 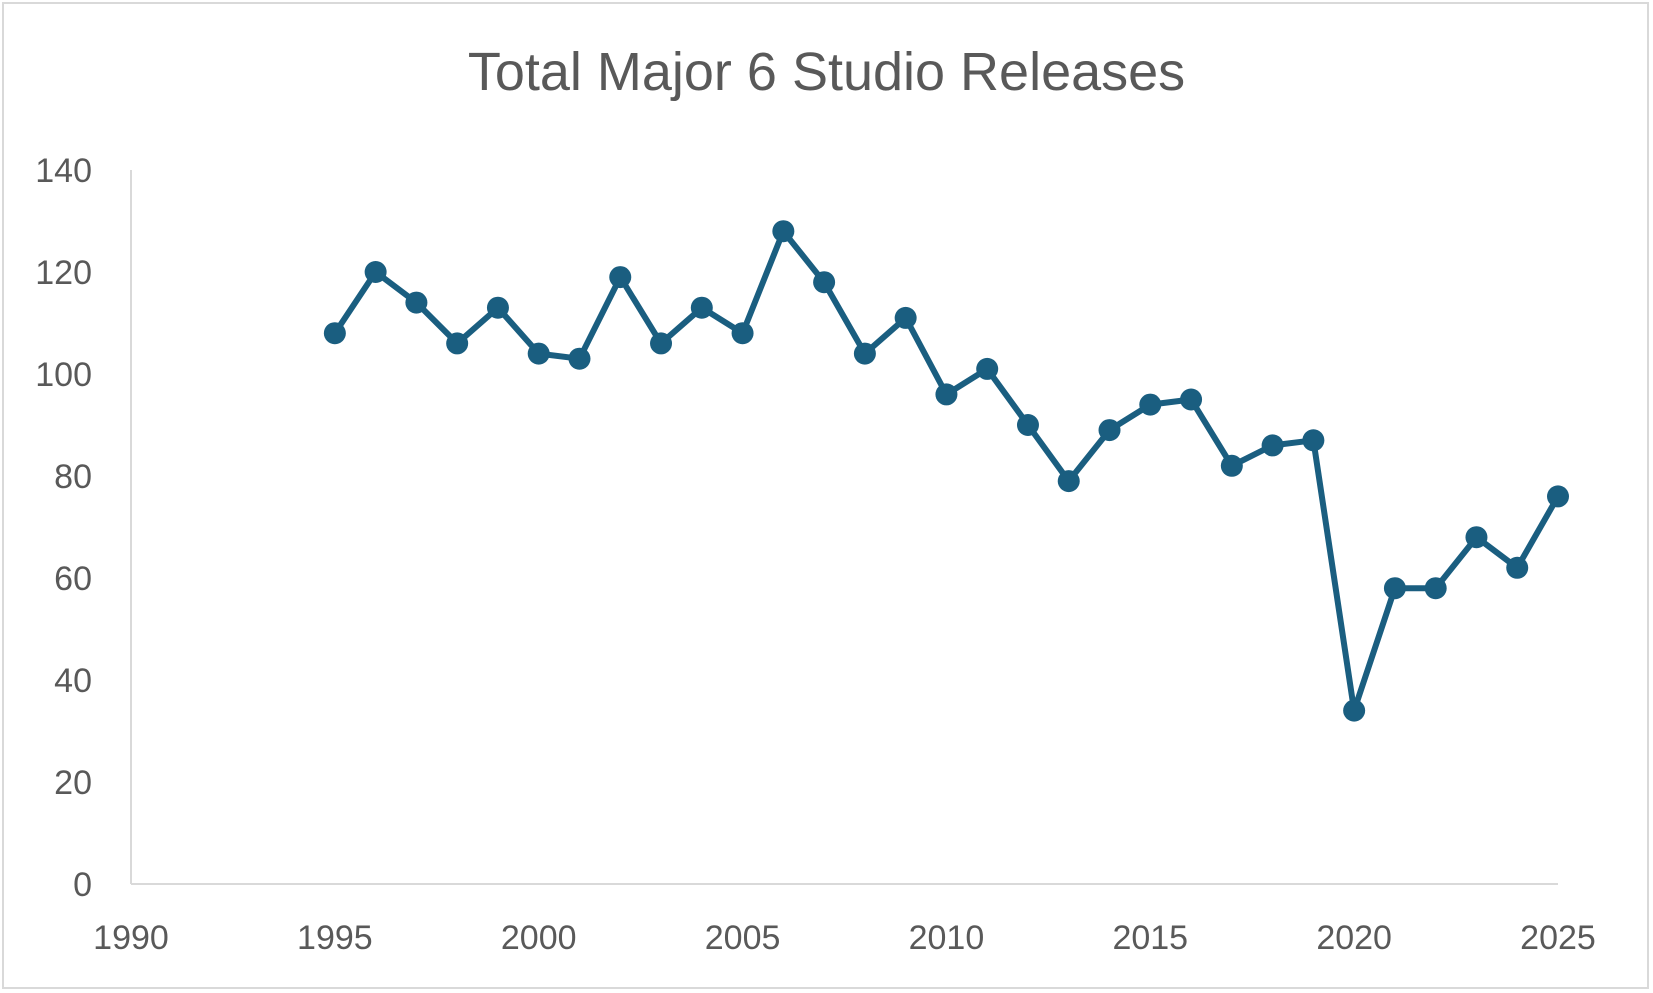 I want to click on data-point-2006, so click(x=783, y=231).